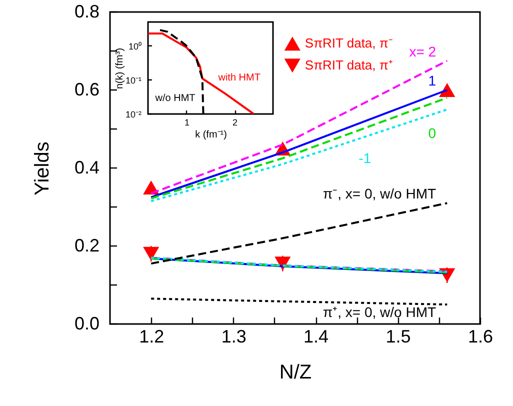 This screenshot has height=406, width=513. I want to click on series-label: π⁺, x= 0, w/o HMT, so click(379, 312).